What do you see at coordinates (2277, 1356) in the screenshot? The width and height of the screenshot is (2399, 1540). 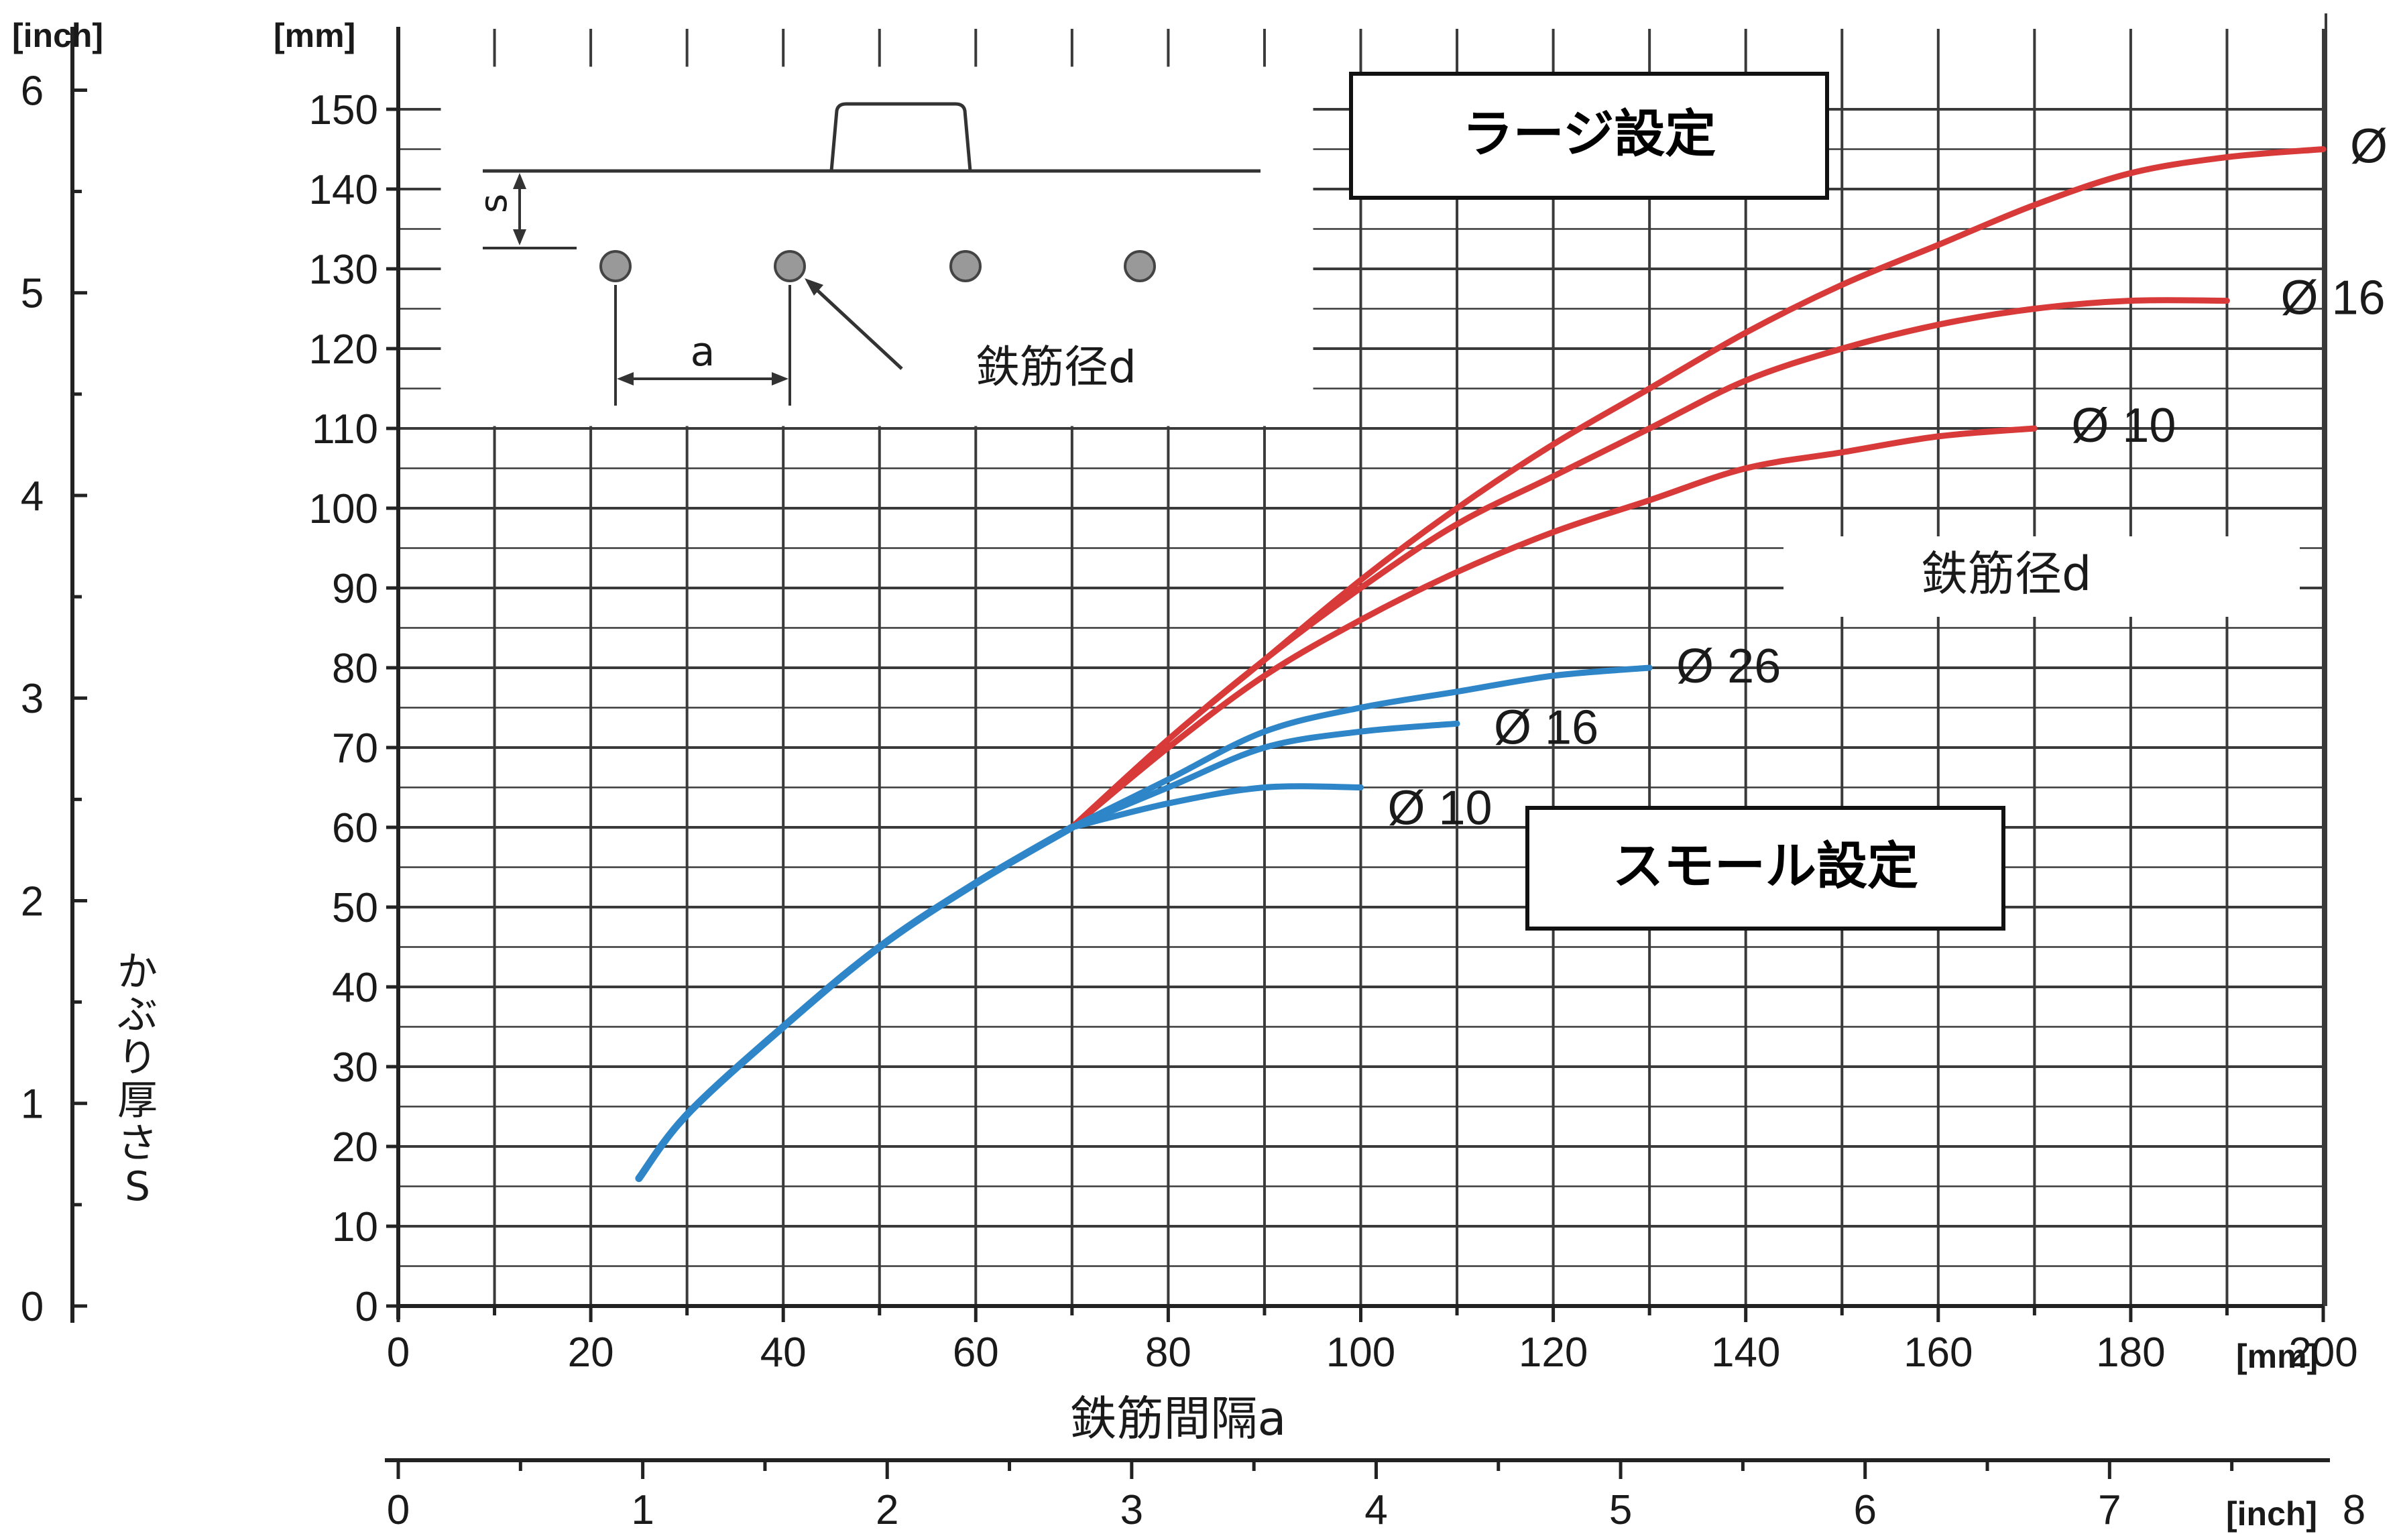 I see `x-mm-unit: [mm]` at bounding box center [2277, 1356].